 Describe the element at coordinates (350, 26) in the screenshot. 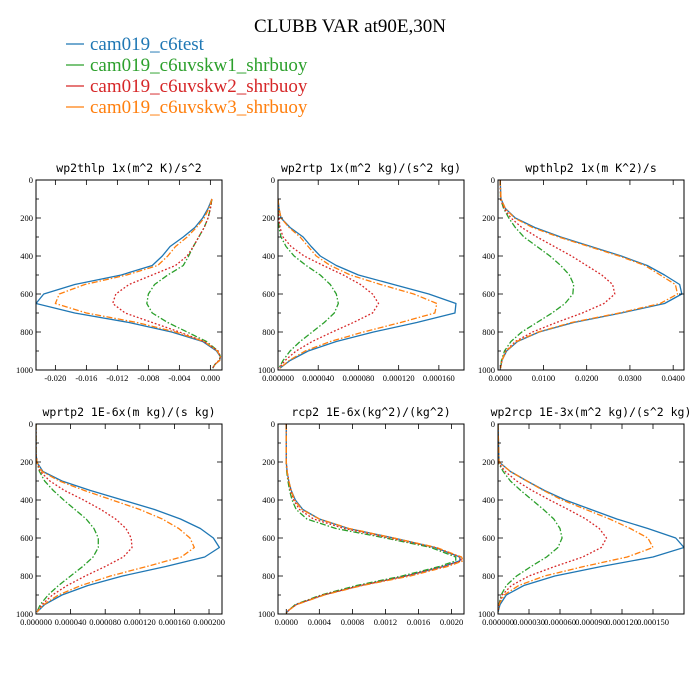

I see `figure-title: CLUBB VAR at90E,30N` at that location.